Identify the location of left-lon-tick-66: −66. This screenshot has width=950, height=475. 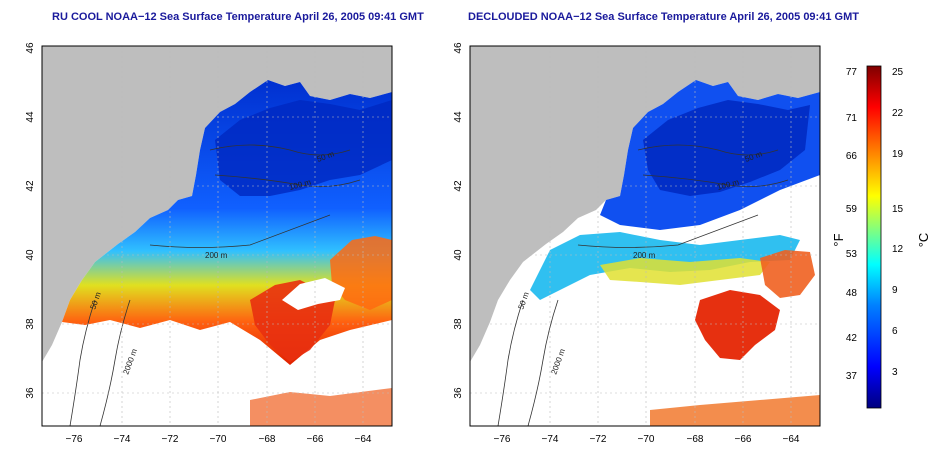
(315, 439).